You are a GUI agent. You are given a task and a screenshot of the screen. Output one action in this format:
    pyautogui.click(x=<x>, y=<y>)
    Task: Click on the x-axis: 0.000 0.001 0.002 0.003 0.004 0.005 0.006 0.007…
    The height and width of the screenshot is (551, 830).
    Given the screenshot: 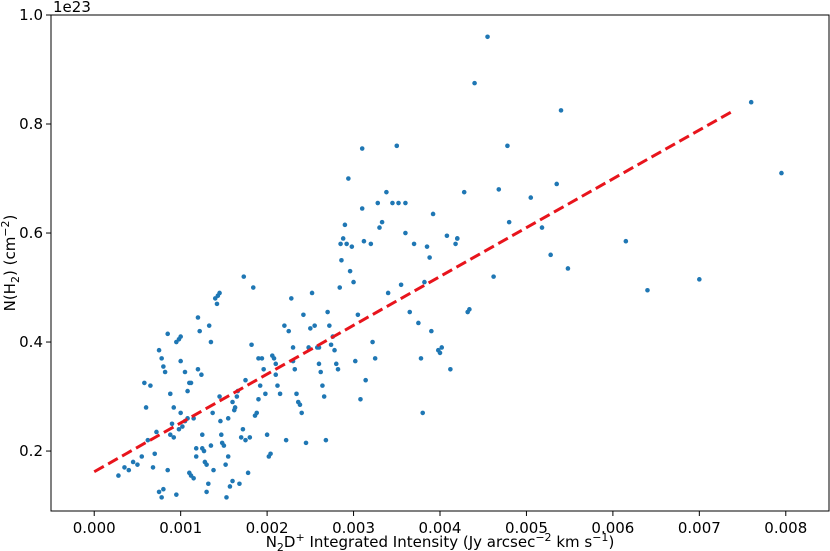 What is the action you would take?
    pyautogui.click(x=440, y=524)
    